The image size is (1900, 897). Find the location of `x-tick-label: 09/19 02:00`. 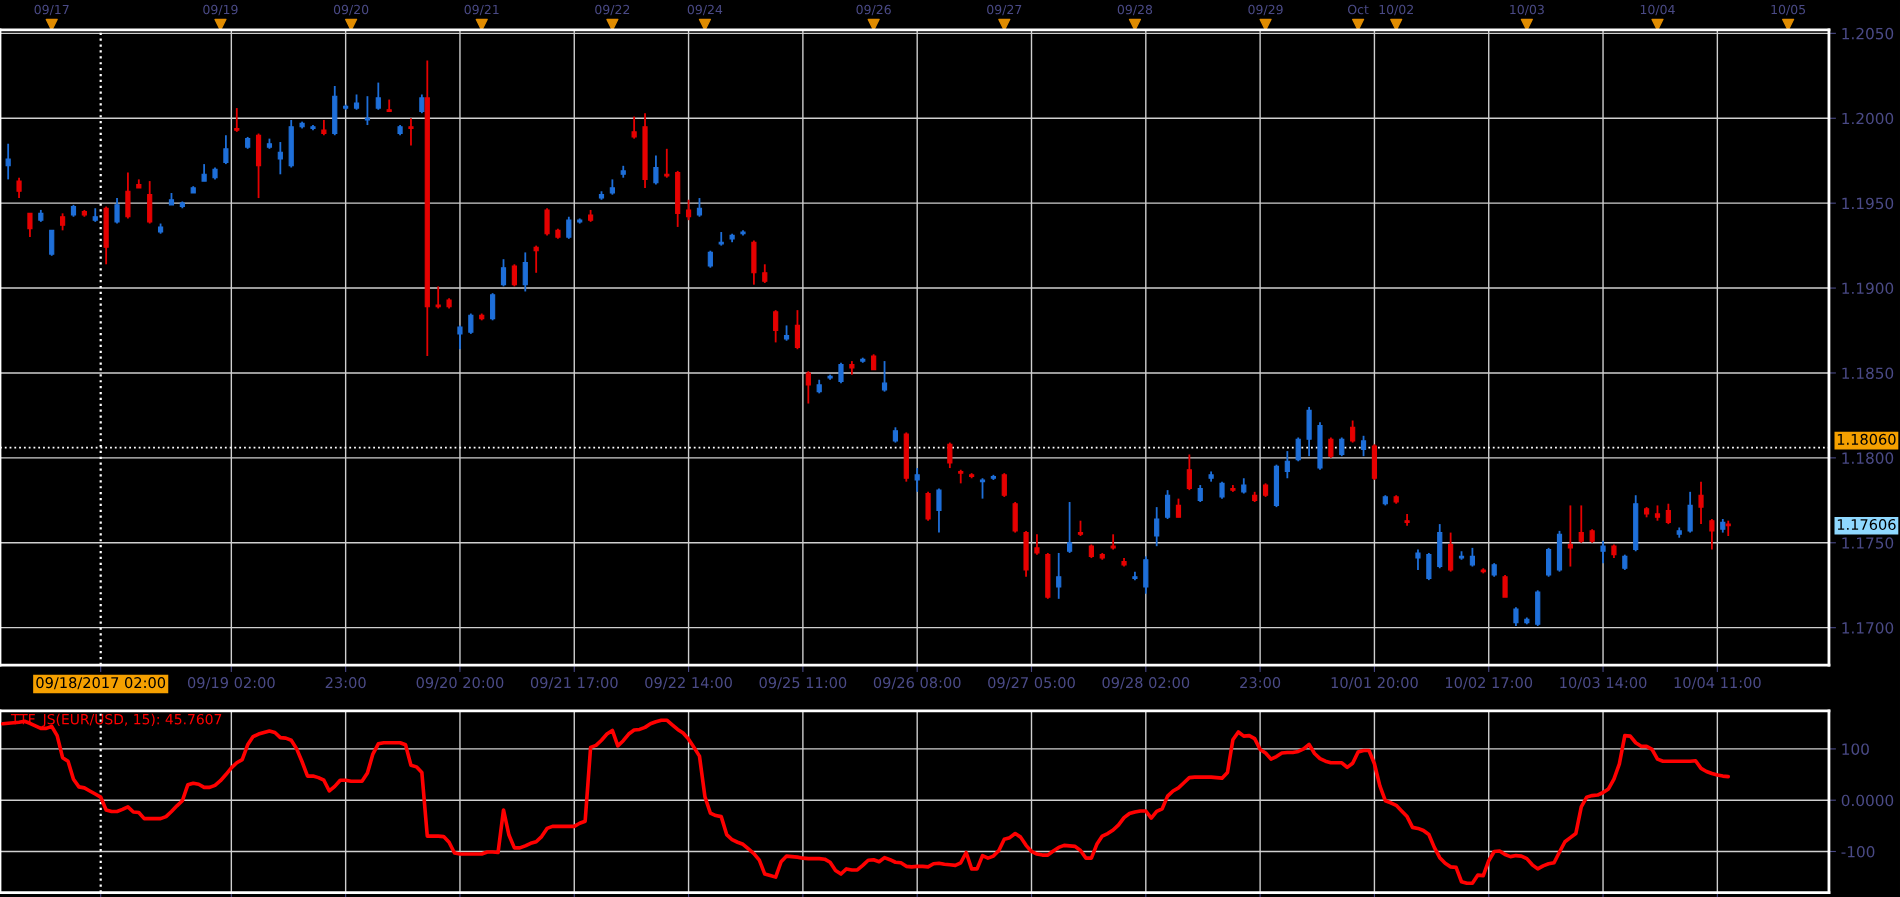

x-tick-label: 09/19 02:00 is located at coordinates (231, 683).